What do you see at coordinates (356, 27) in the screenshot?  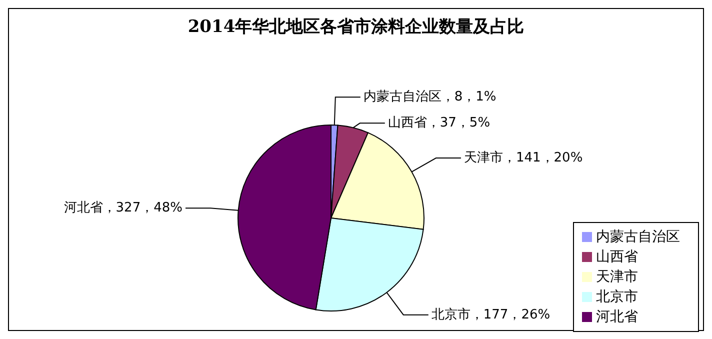 I see `chart-title: 2014年华北地区各省市涂料企业数量及占比` at bounding box center [356, 27].